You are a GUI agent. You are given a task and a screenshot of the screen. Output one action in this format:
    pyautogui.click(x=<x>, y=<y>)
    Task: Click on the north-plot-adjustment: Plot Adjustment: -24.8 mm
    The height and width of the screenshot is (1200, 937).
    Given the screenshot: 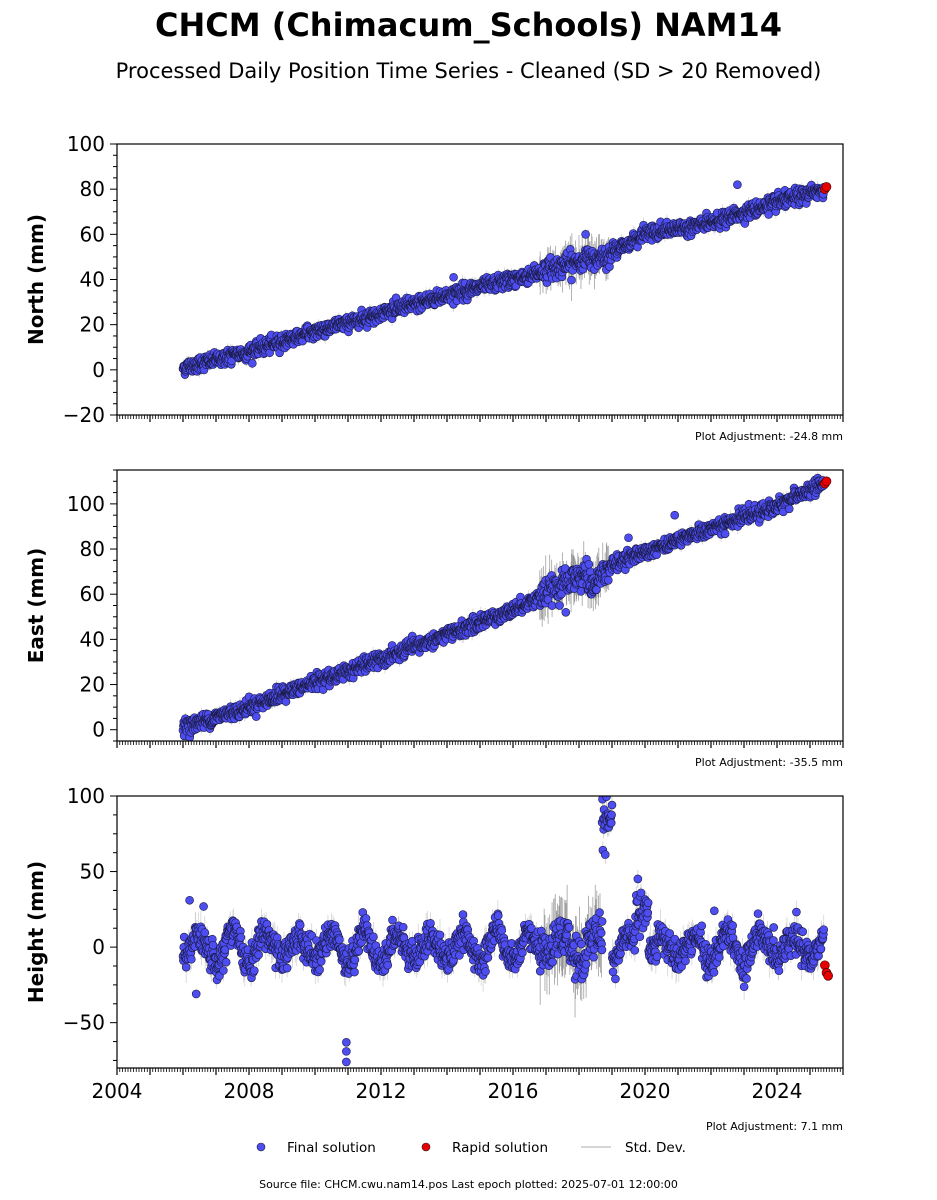 What is the action you would take?
    pyautogui.click(x=769, y=436)
    